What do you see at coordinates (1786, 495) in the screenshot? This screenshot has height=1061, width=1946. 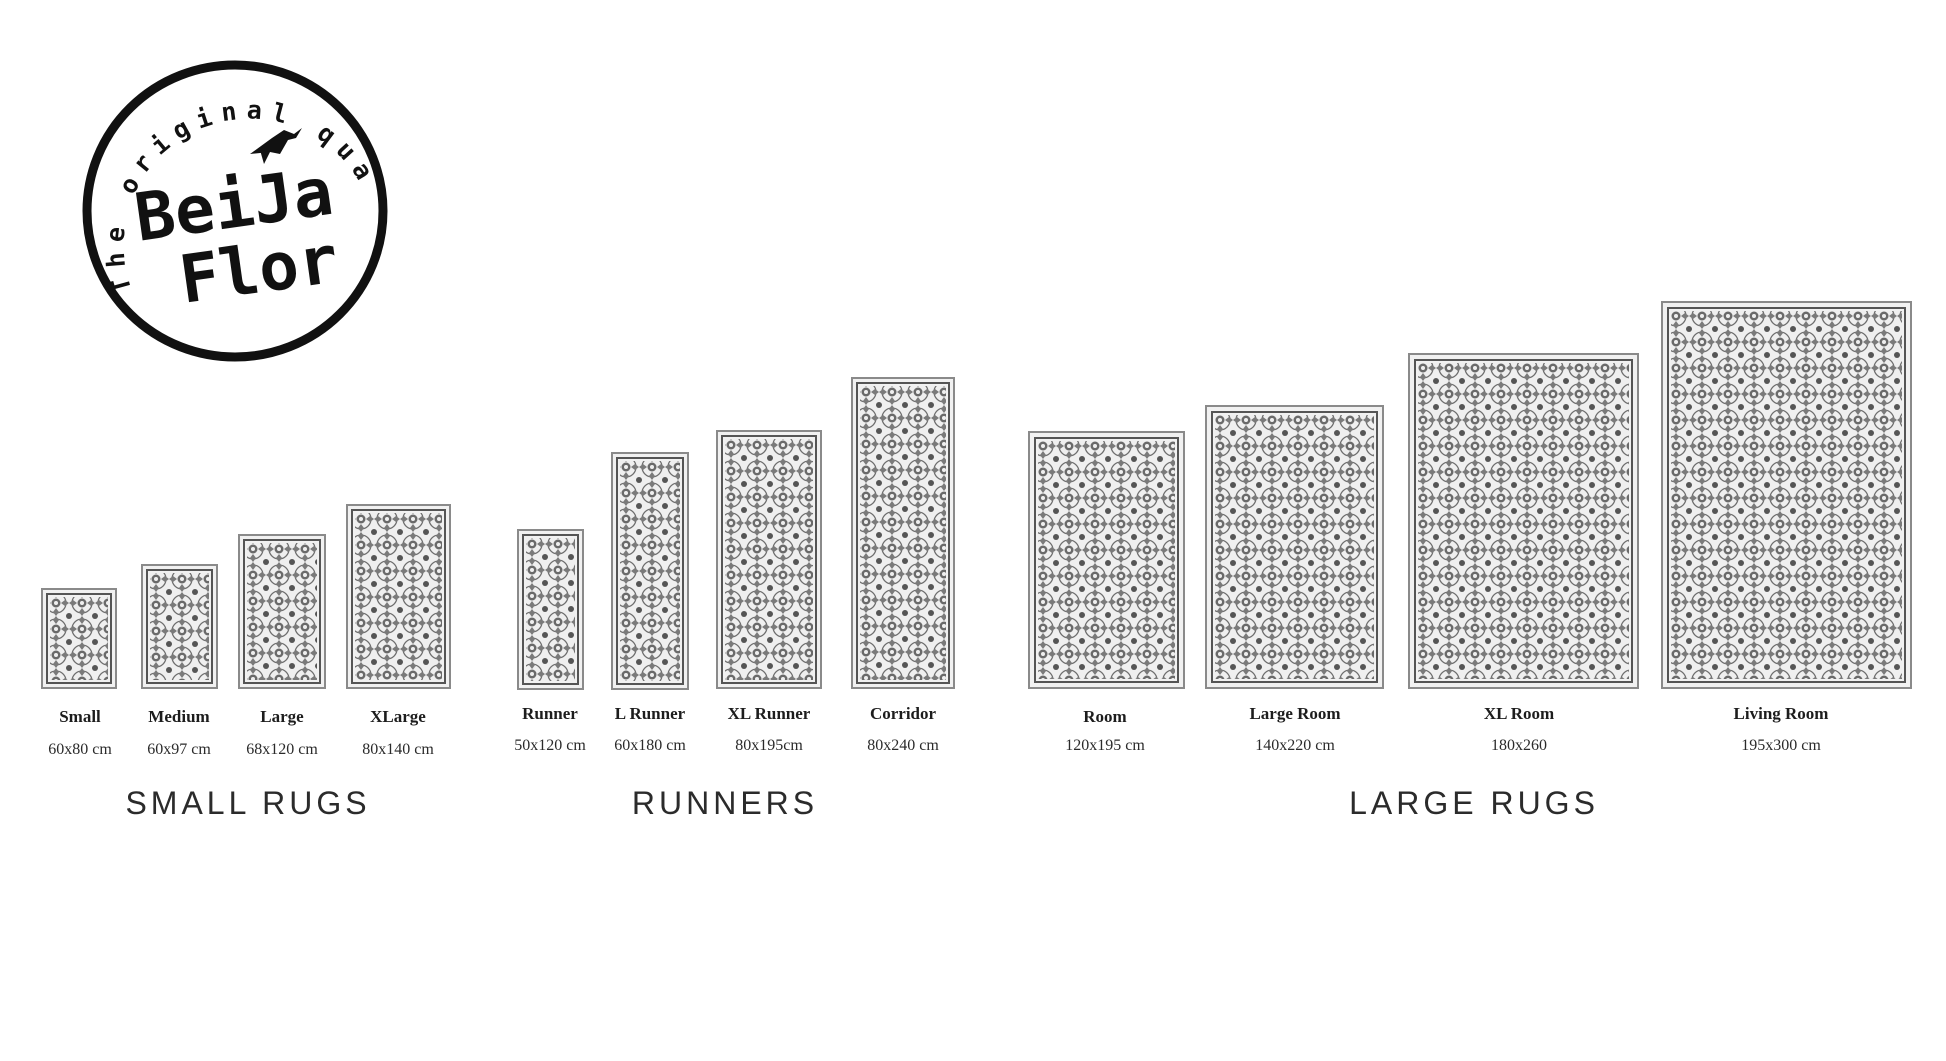 I see `rug-living-room-image` at bounding box center [1786, 495].